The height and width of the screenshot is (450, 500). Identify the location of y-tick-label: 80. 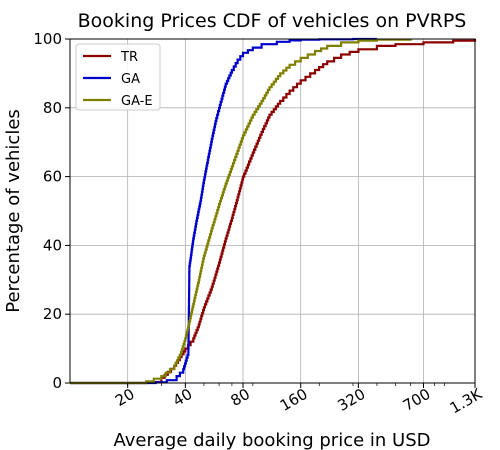
(52, 108).